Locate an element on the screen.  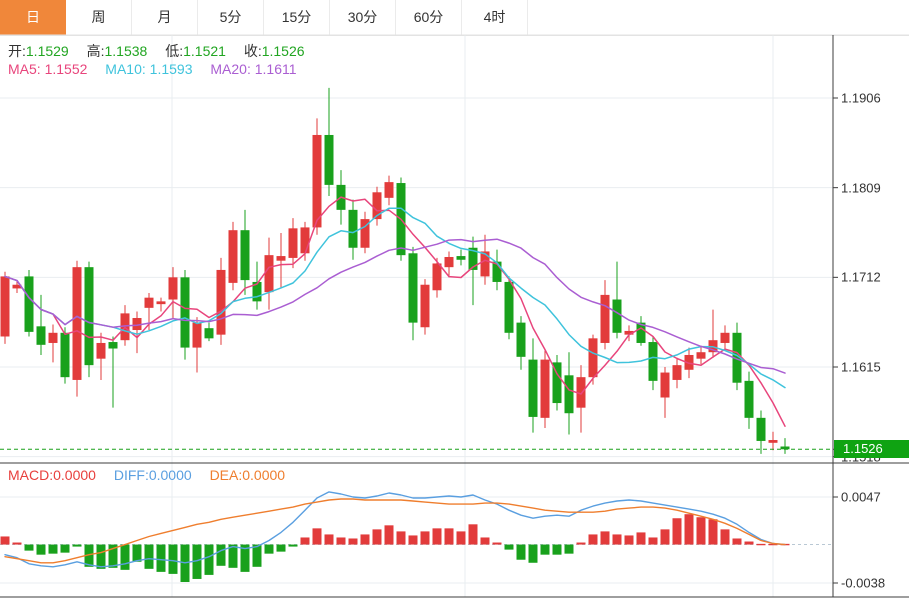
ma10-label: MA10: is located at coordinates (125, 69).